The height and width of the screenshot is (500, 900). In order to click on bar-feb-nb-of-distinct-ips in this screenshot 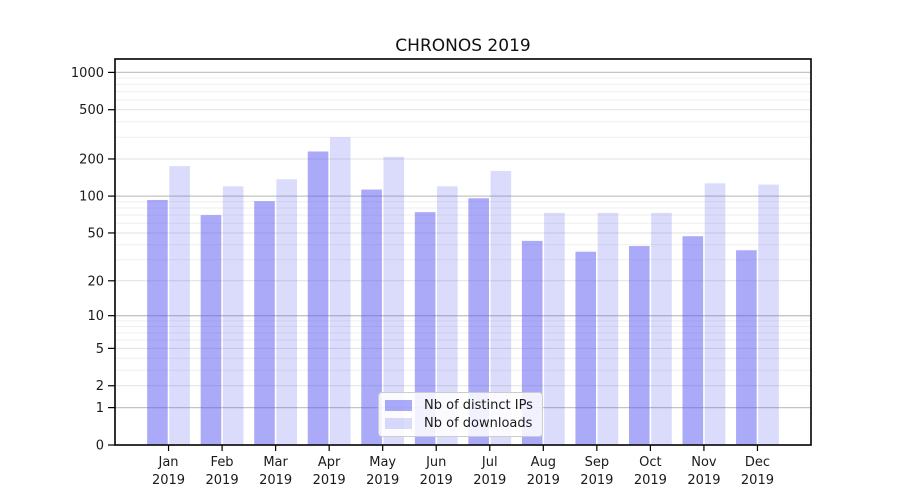, I will do `click(211, 330)`.